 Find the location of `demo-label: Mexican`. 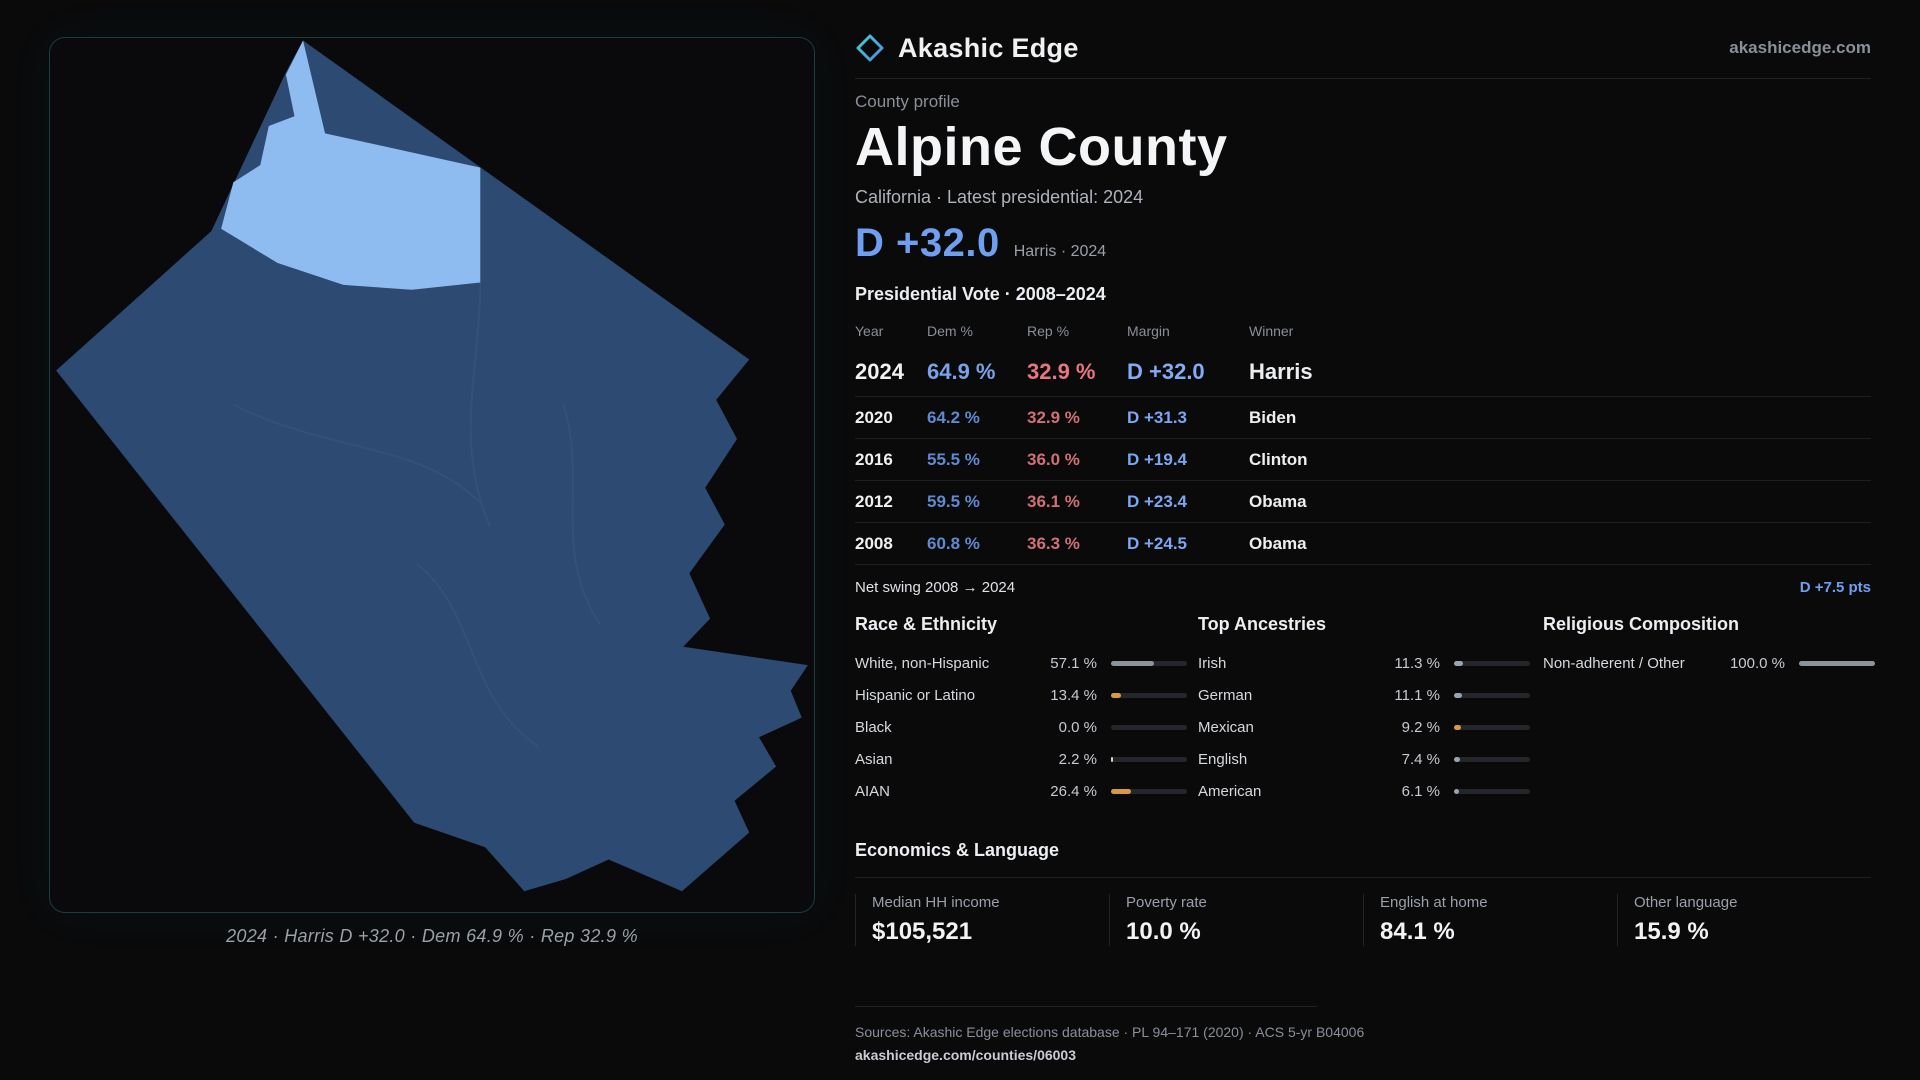

demo-label: Mexican is located at coordinates (1226, 727).